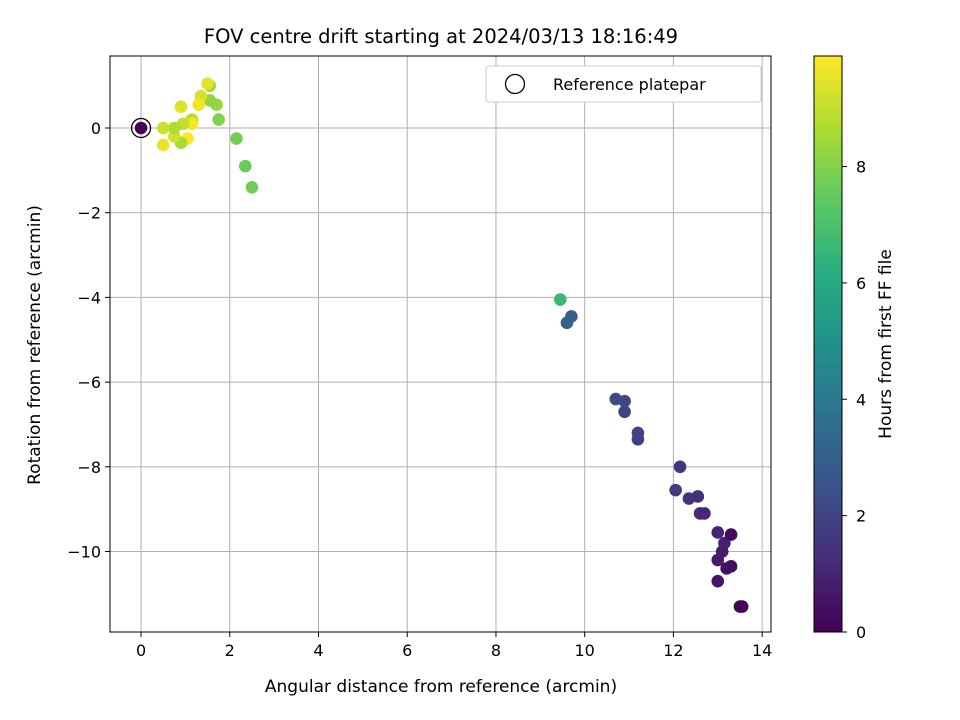  Describe the element at coordinates (861, 167) in the screenshot. I see `colorbar-tick-label: 8` at that location.